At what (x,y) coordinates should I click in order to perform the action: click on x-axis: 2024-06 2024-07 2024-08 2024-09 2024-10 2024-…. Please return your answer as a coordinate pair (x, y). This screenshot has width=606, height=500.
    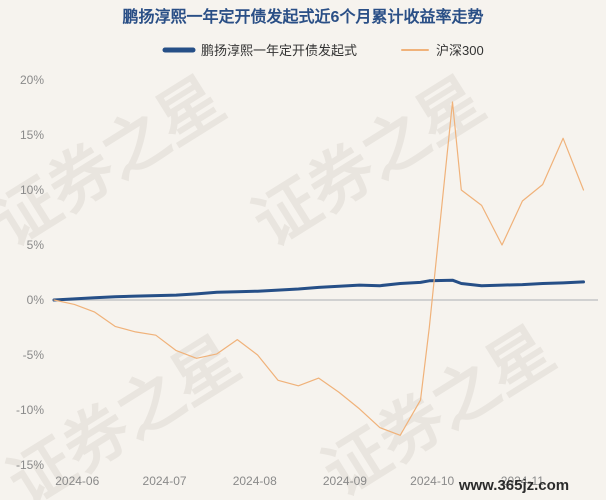
    Looking at the image, I should click on (299, 481).